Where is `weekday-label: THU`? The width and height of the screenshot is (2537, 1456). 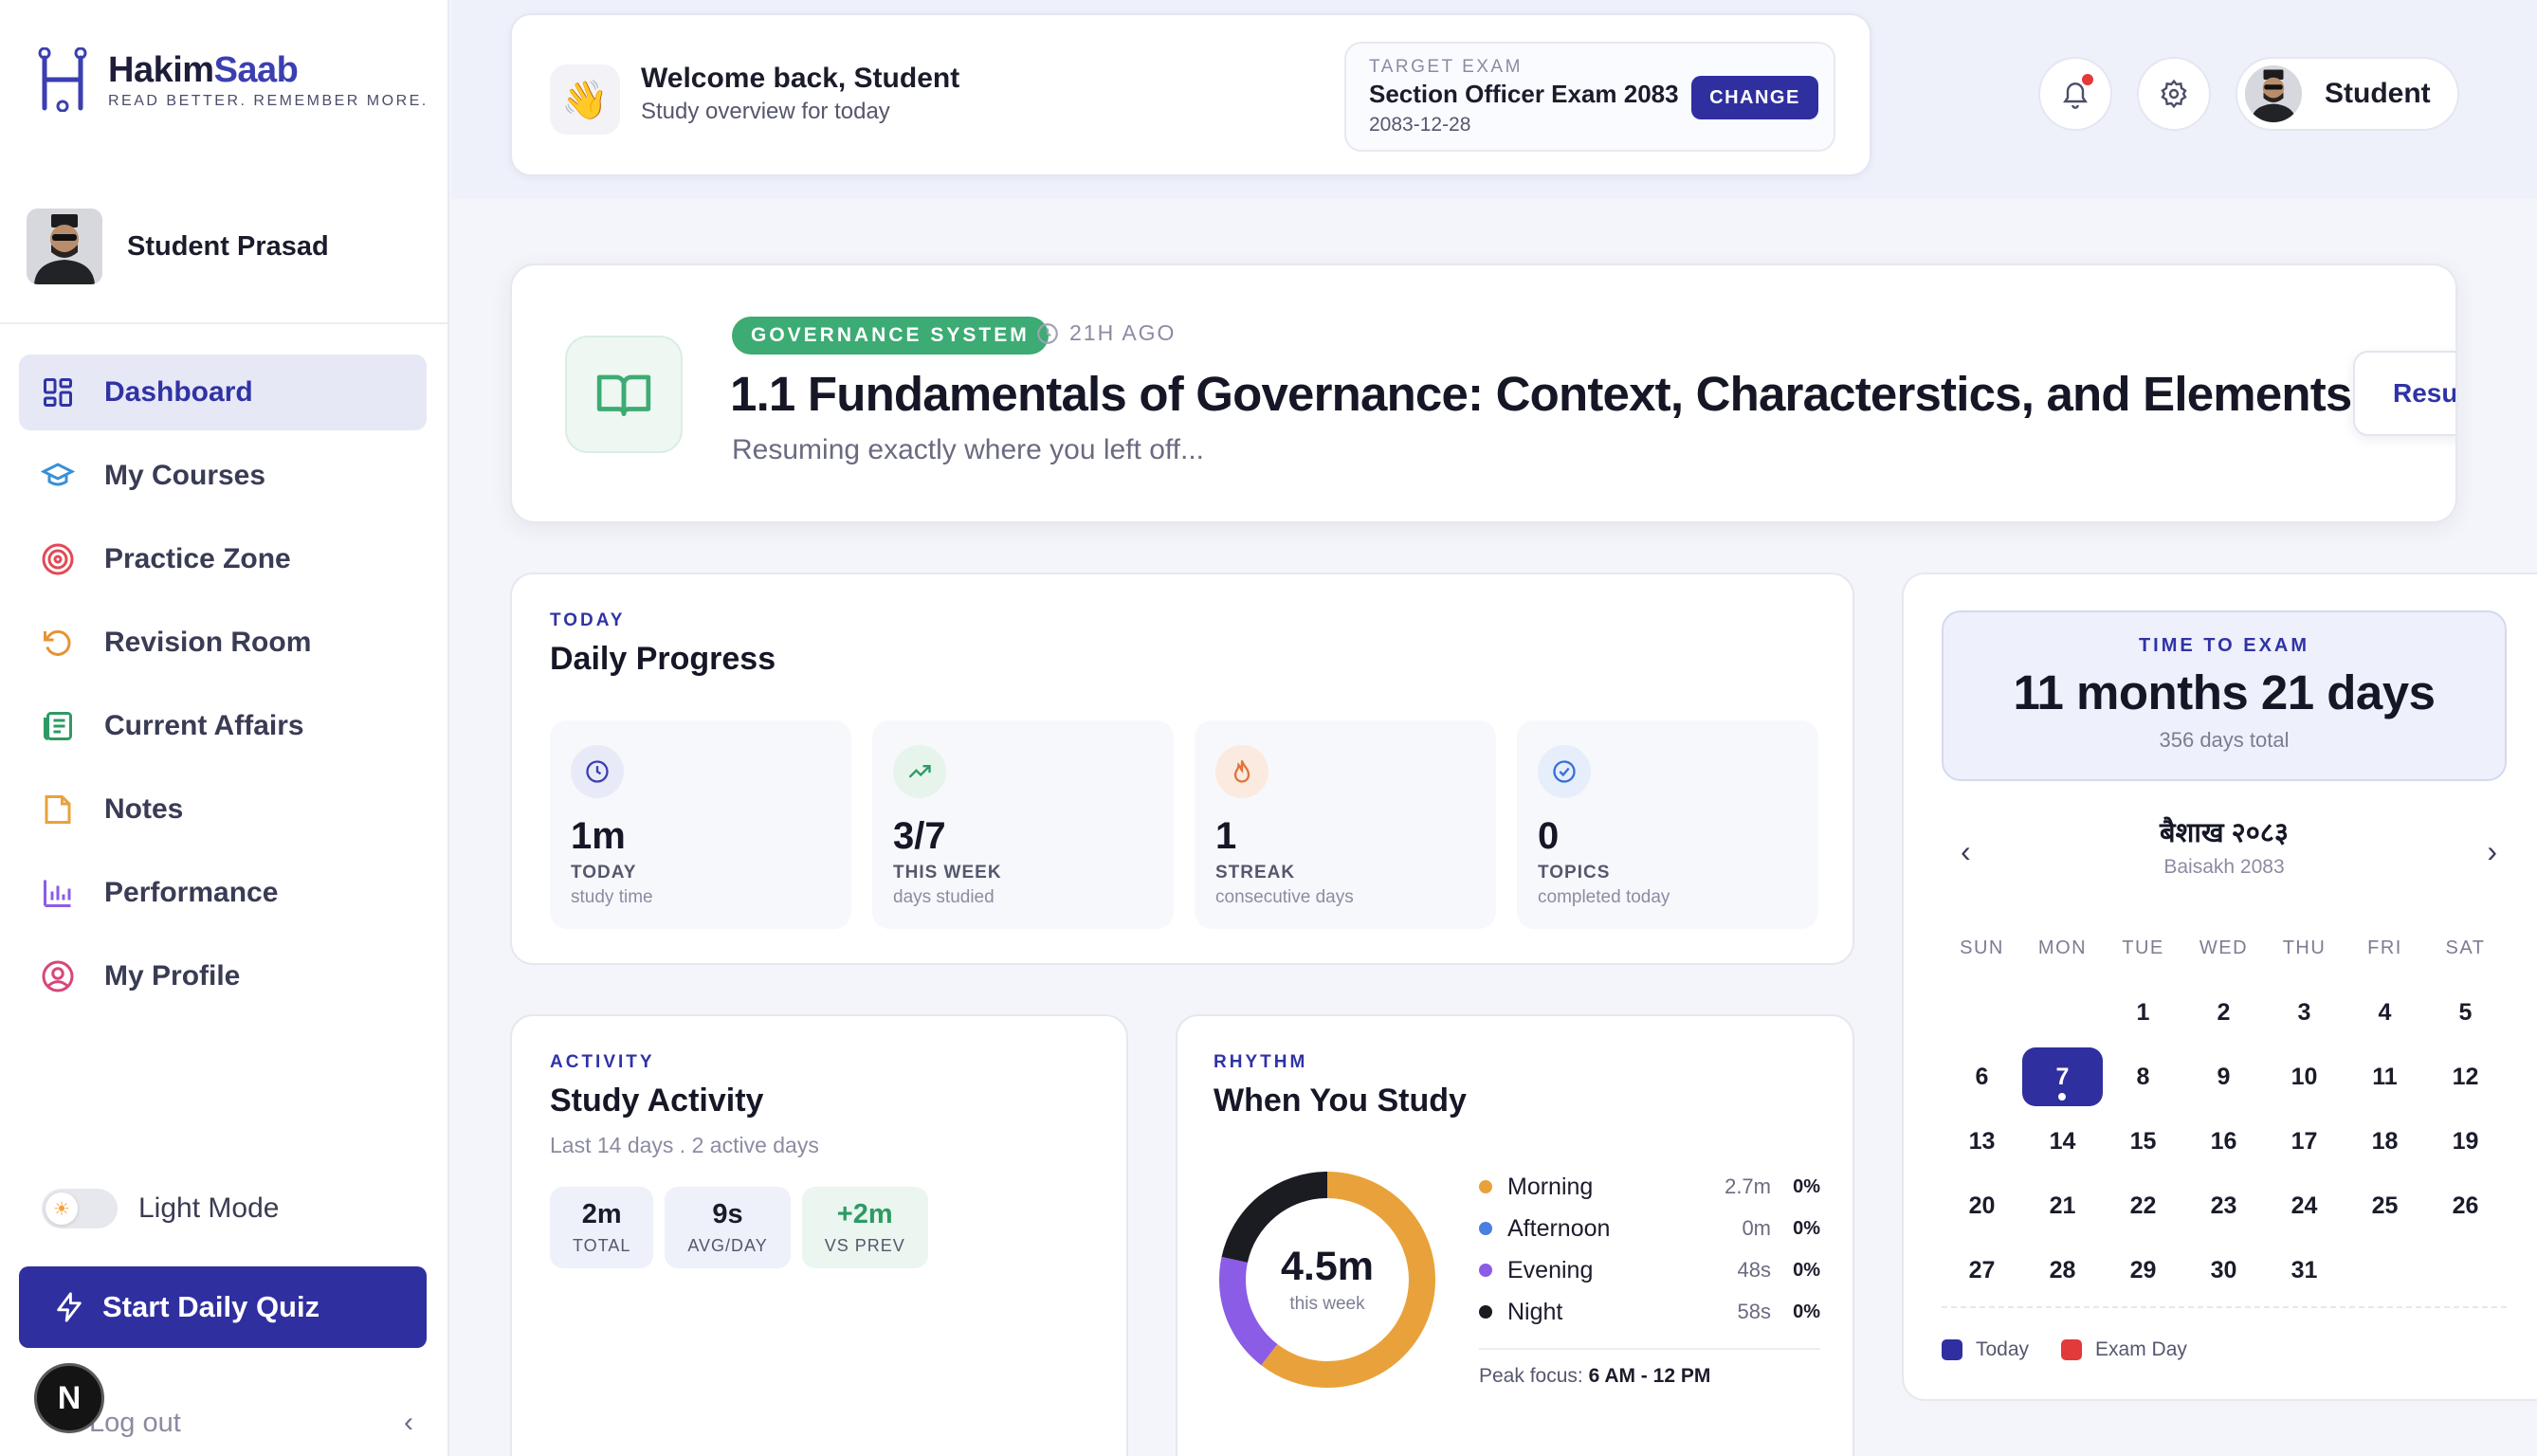
weekday-label: THU is located at coordinates (2304, 947).